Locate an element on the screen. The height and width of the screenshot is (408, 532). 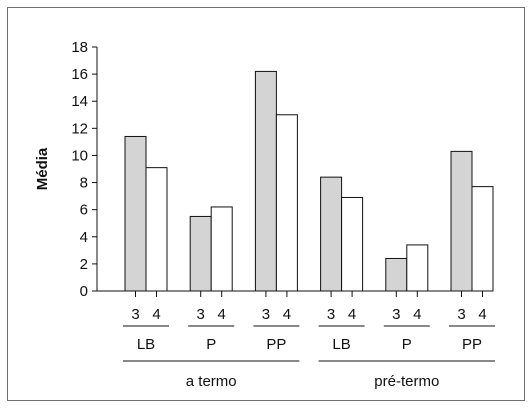
y-tick-label-14: 14 is located at coordinates (79, 101).